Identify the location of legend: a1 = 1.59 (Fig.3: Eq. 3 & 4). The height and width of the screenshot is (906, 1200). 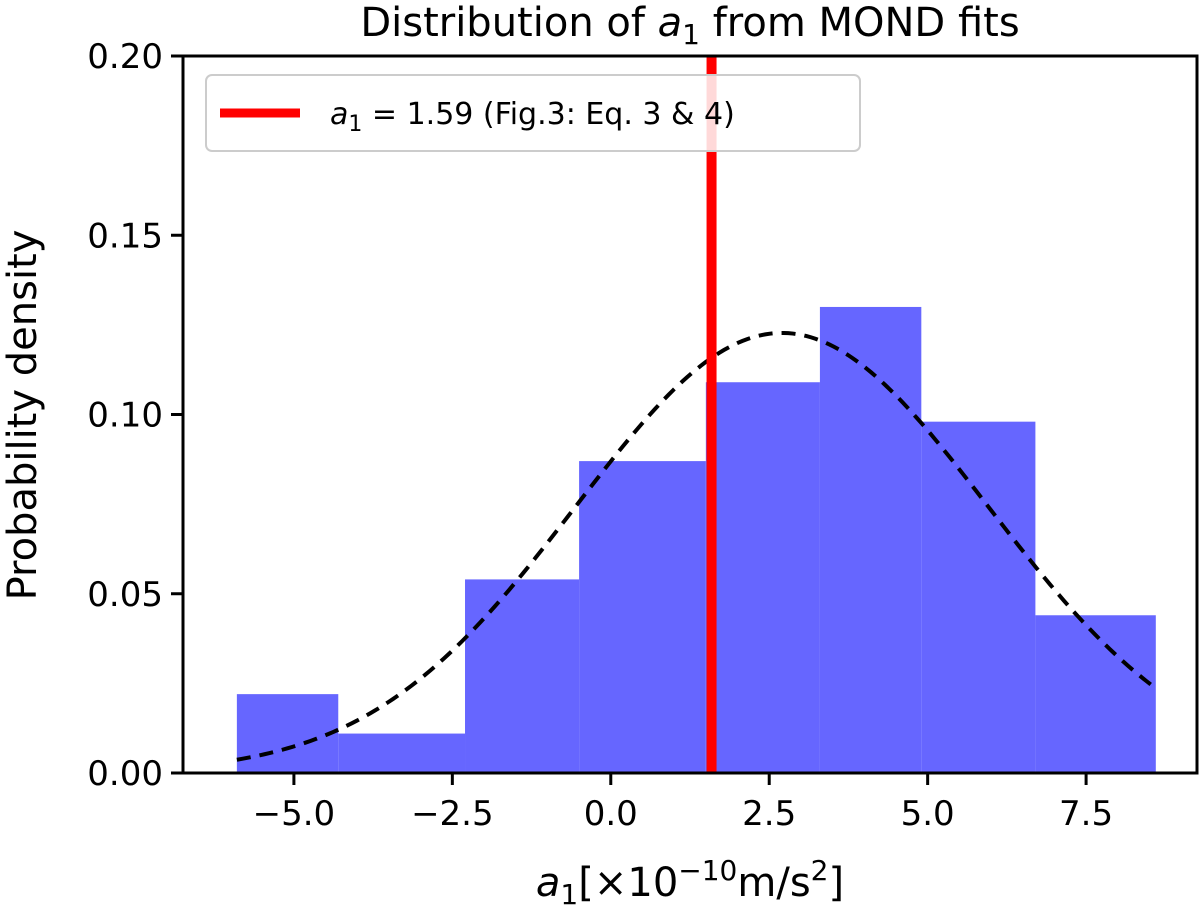
(533, 113).